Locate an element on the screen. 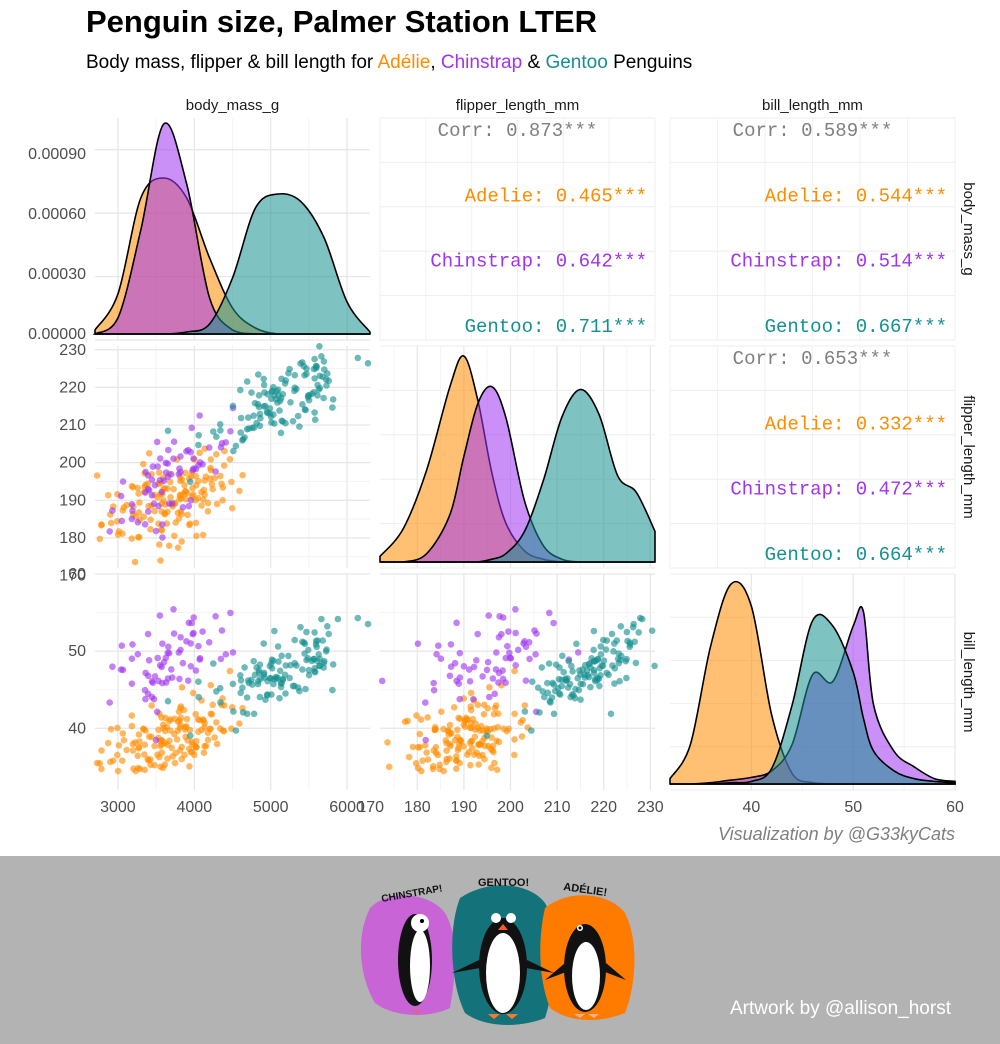 The height and width of the screenshot is (1044, 1000). density-gentoo-bill_length_mm is located at coordinates (813, 699).